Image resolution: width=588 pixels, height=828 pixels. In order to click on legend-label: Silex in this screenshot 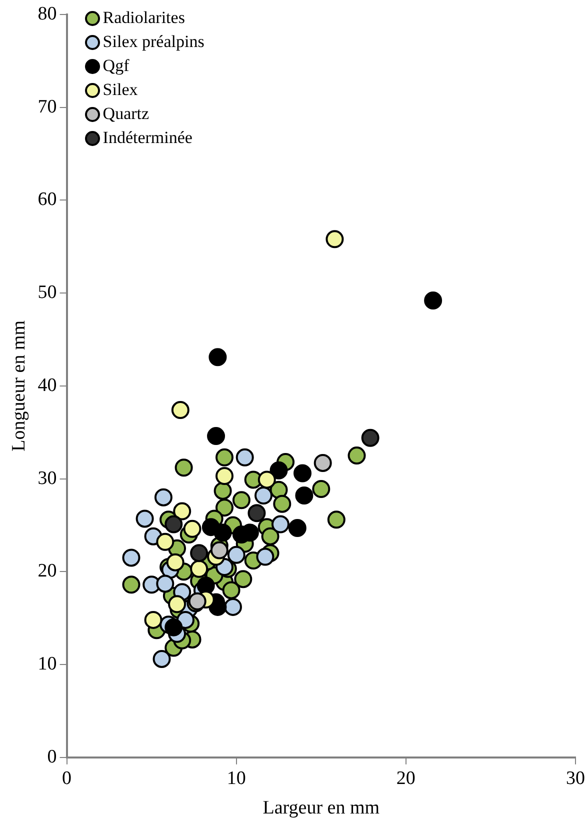, I will do `click(120, 90)`.